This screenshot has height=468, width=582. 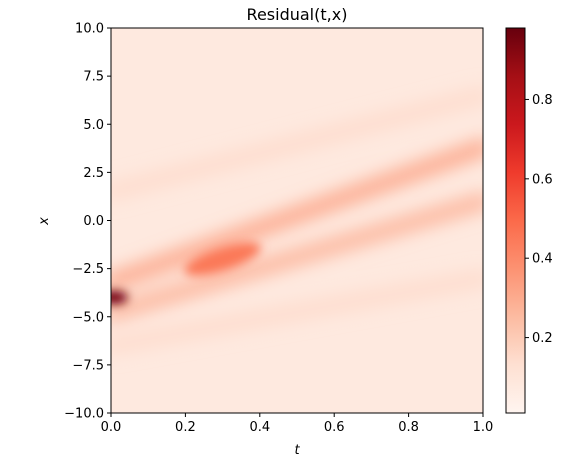 I want to click on colorbar-tick-label: 0.2, so click(x=542, y=338).